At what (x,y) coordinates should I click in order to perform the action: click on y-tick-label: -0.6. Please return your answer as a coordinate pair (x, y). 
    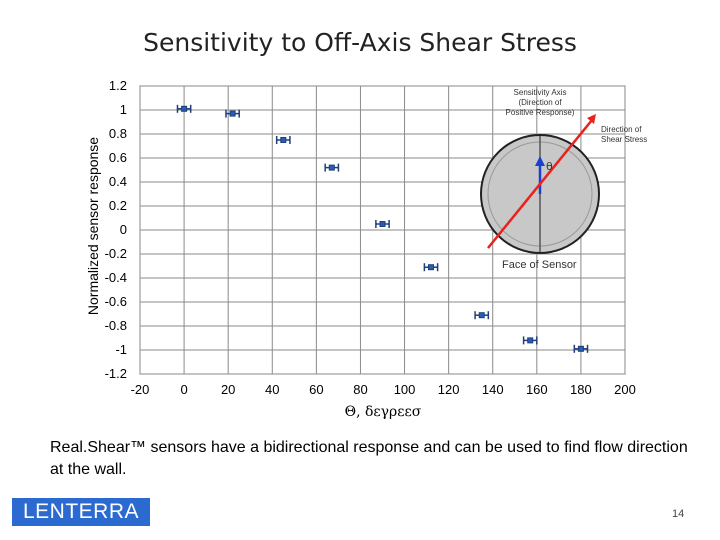
    Looking at the image, I should click on (116, 301).